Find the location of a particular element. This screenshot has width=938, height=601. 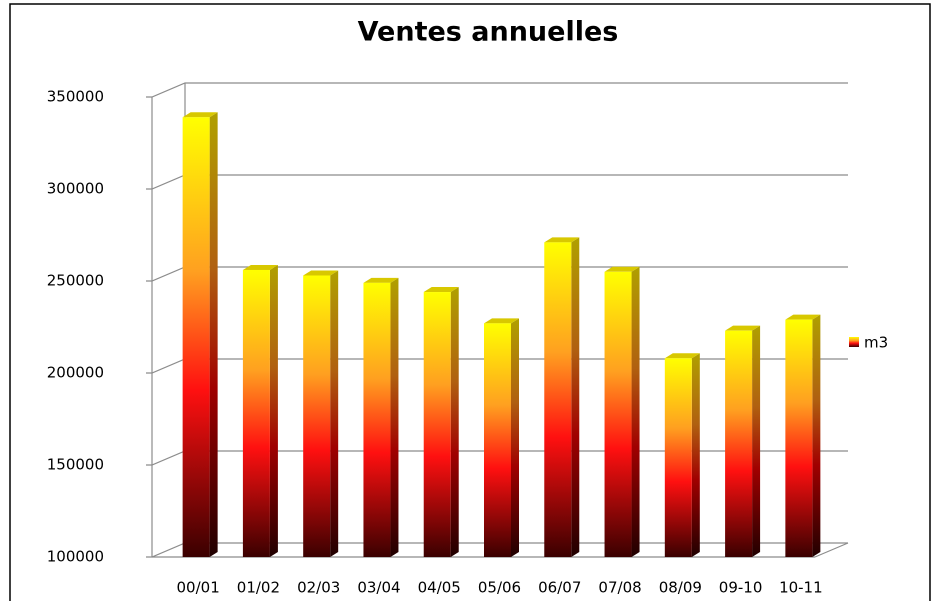

y-tick-label: 200000 is located at coordinates (75, 373).